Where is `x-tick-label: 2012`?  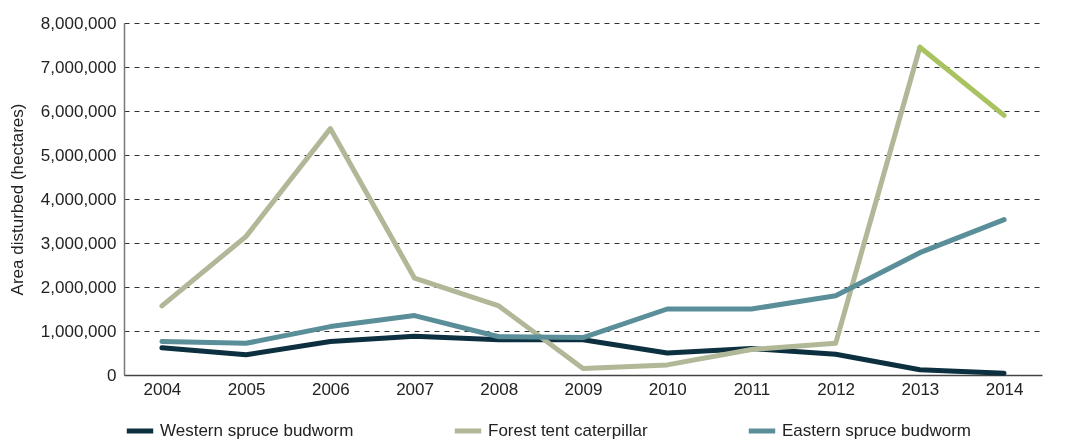
x-tick-label: 2012 is located at coordinates (836, 389).